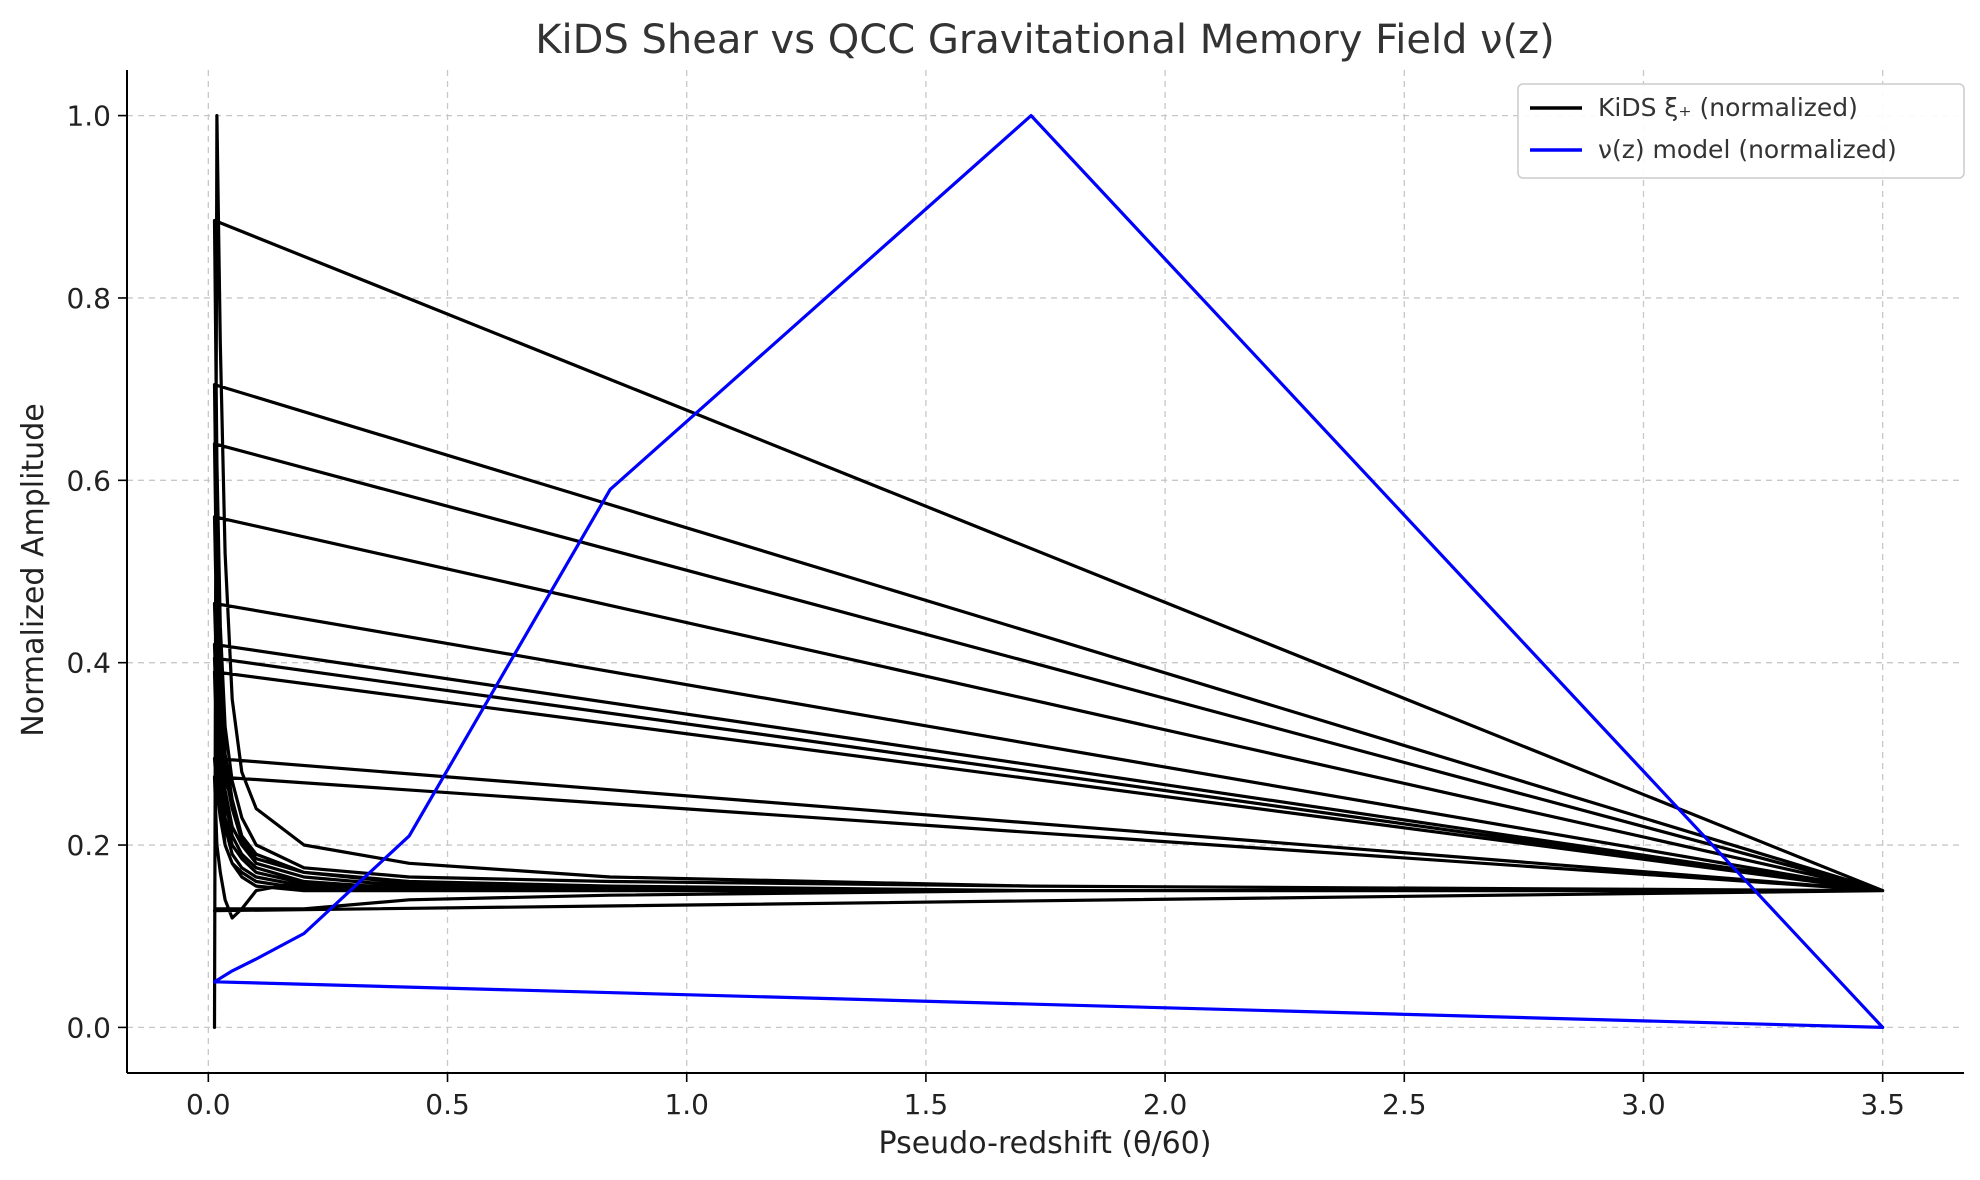 This screenshot has height=1180, width=1980. Describe the element at coordinates (88, 298) in the screenshot. I see `y-tick-label: 0.8` at that location.